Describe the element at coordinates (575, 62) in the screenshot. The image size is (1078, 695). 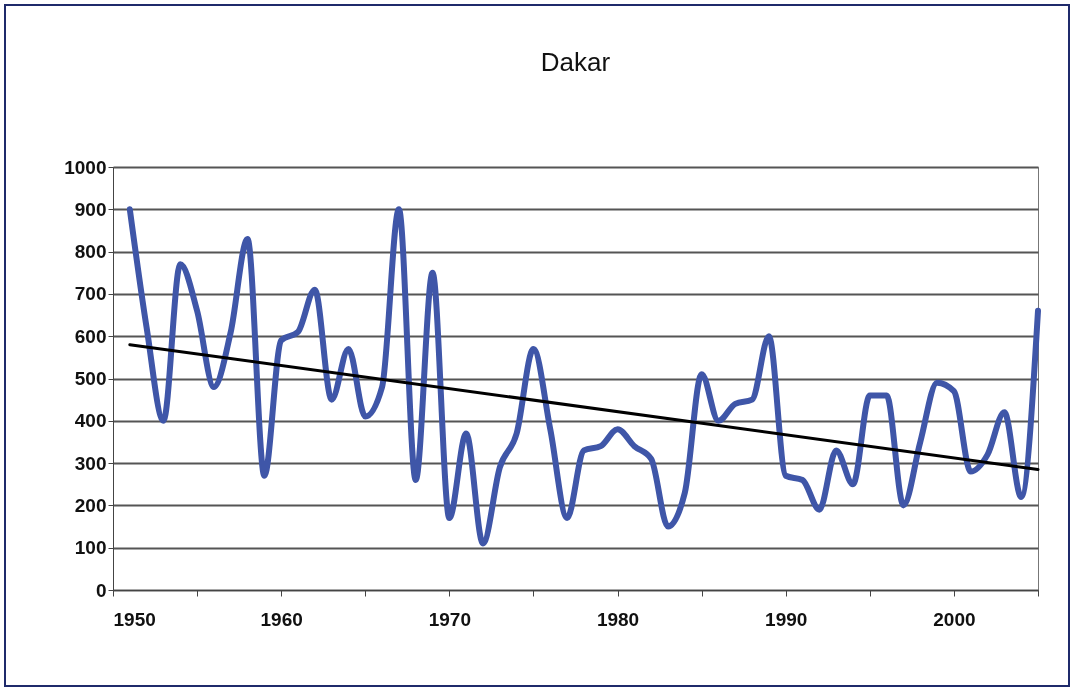
I see `chart-title: Dakar` at that location.